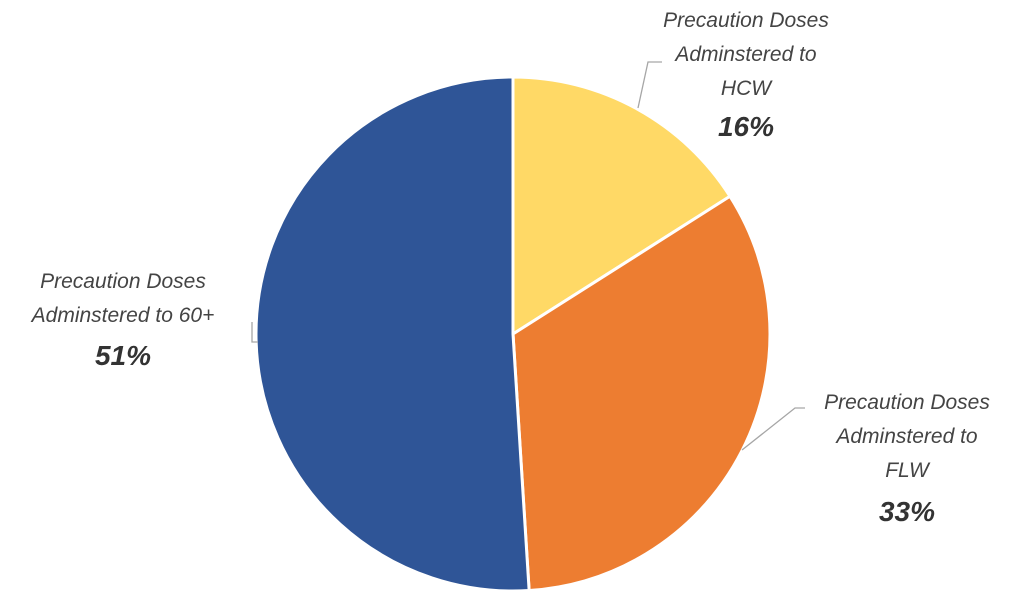  What do you see at coordinates (907, 402) in the screenshot?
I see `data-label-flw-line-1: Precaution Doses` at bounding box center [907, 402].